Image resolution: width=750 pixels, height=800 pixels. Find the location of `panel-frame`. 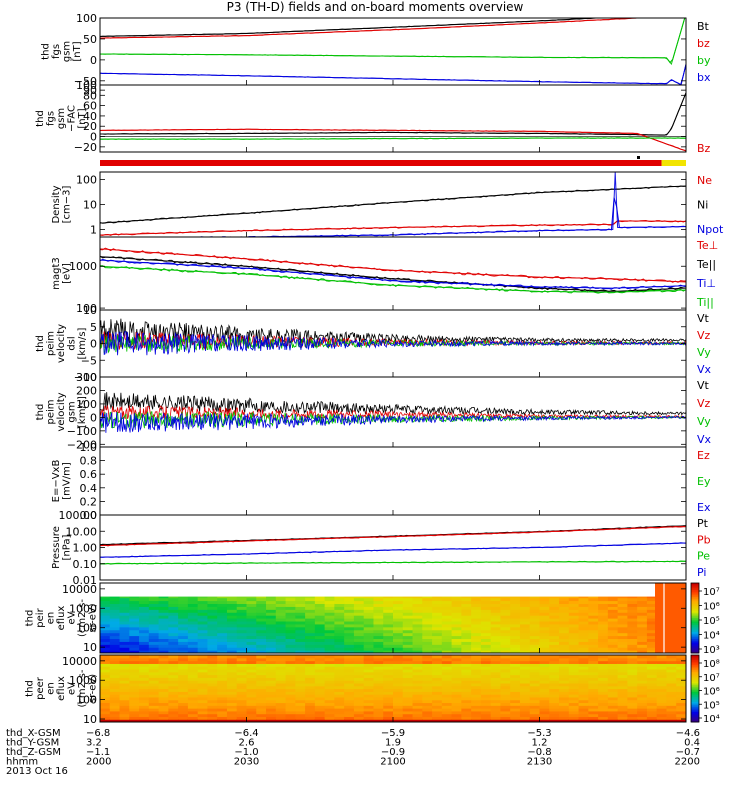

panel-frame is located at coordinates (393, 481).